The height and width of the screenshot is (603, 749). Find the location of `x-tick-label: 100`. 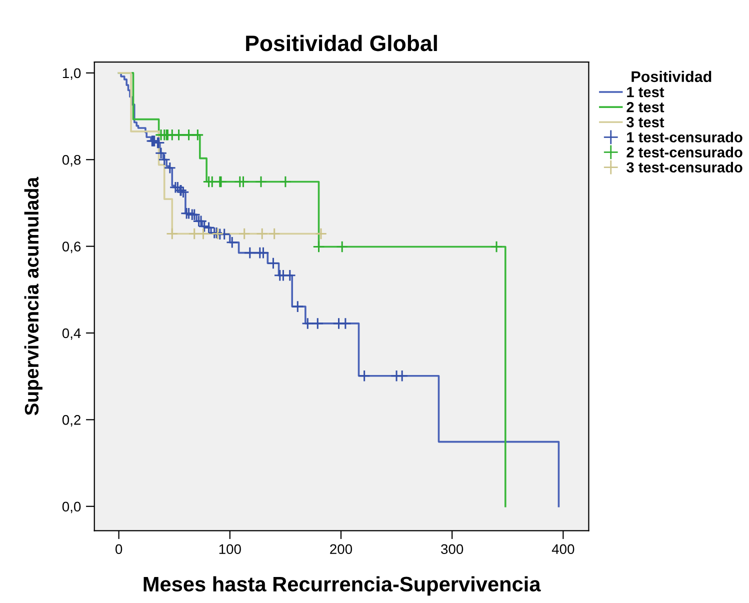

x-tick-label: 100 is located at coordinates (230, 549).